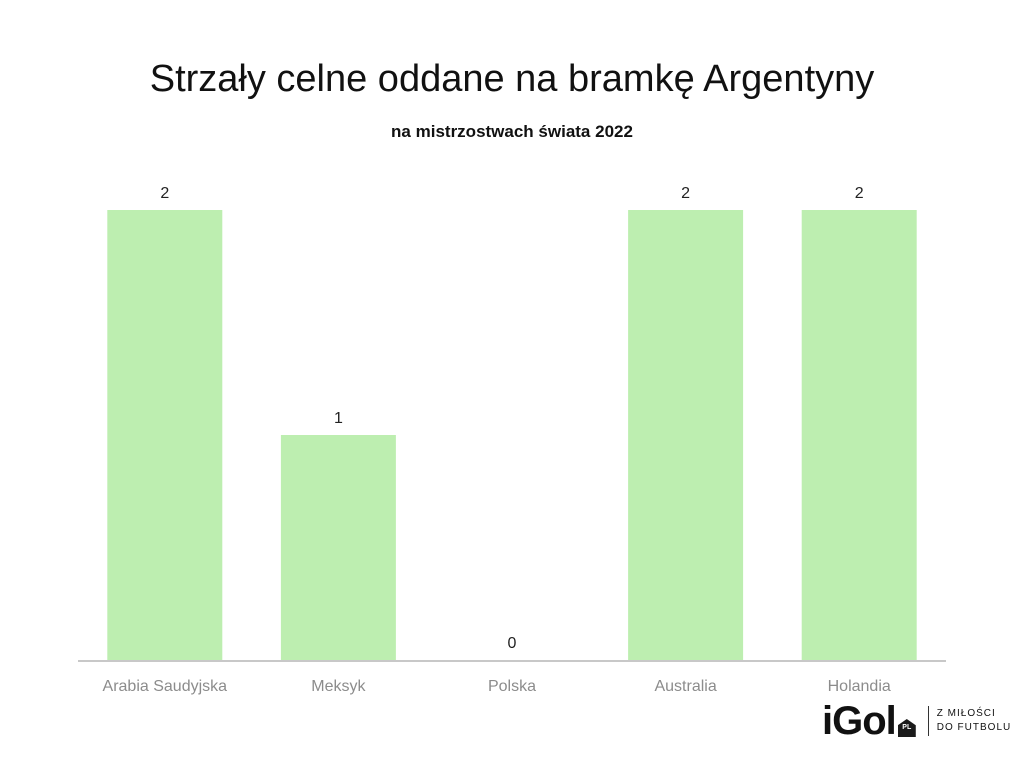 The image size is (1024, 768). Describe the element at coordinates (685, 686) in the screenshot. I see `x-tick-label-3: Australia` at that location.